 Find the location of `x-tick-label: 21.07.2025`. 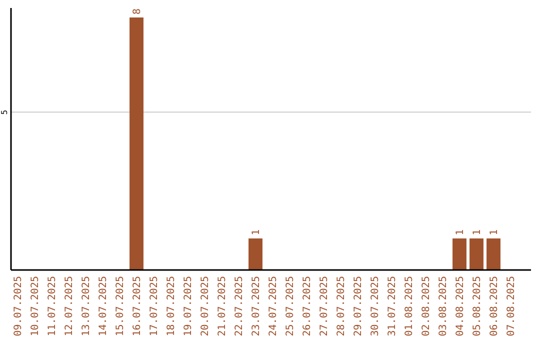

x-tick-label: 21.07.2025 is located at coordinates (222, 306).